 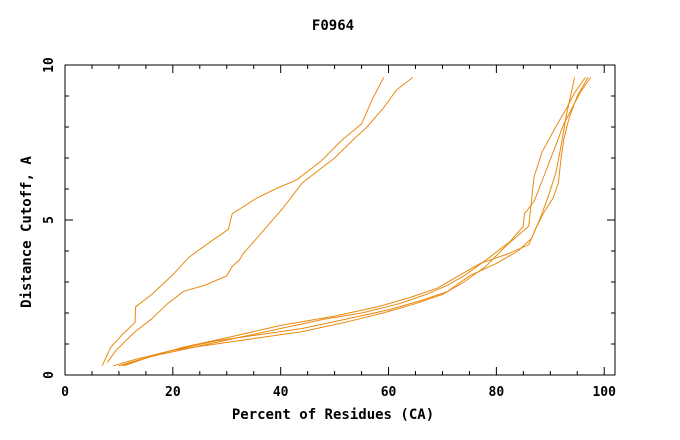 I want to click on chart-title: F0964, so click(x=333, y=26).